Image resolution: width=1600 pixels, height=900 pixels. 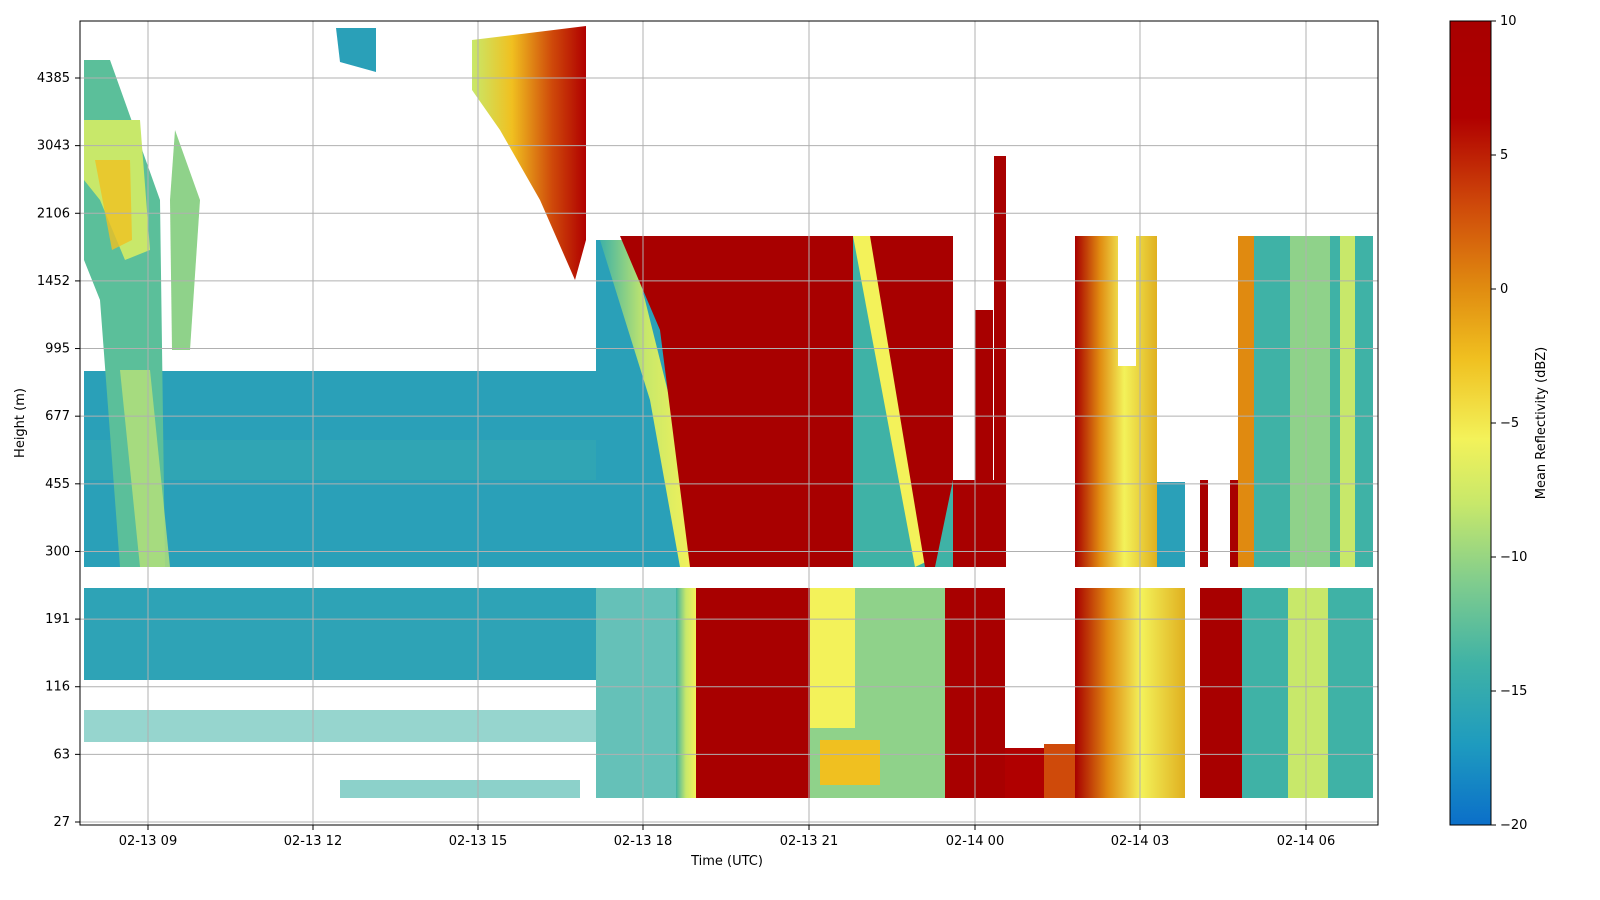 What do you see at coordinates (61, 754) in the screenshot?
I see `y-tick-label: 63` at bounding box center [61, 754].